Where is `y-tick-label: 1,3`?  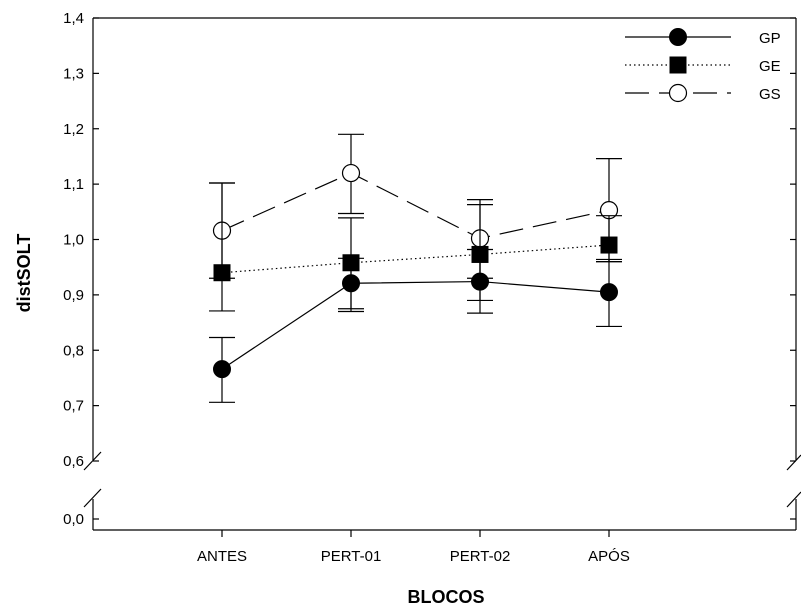
y-tick-label: 1,3 is located at coordinates (73, 73).